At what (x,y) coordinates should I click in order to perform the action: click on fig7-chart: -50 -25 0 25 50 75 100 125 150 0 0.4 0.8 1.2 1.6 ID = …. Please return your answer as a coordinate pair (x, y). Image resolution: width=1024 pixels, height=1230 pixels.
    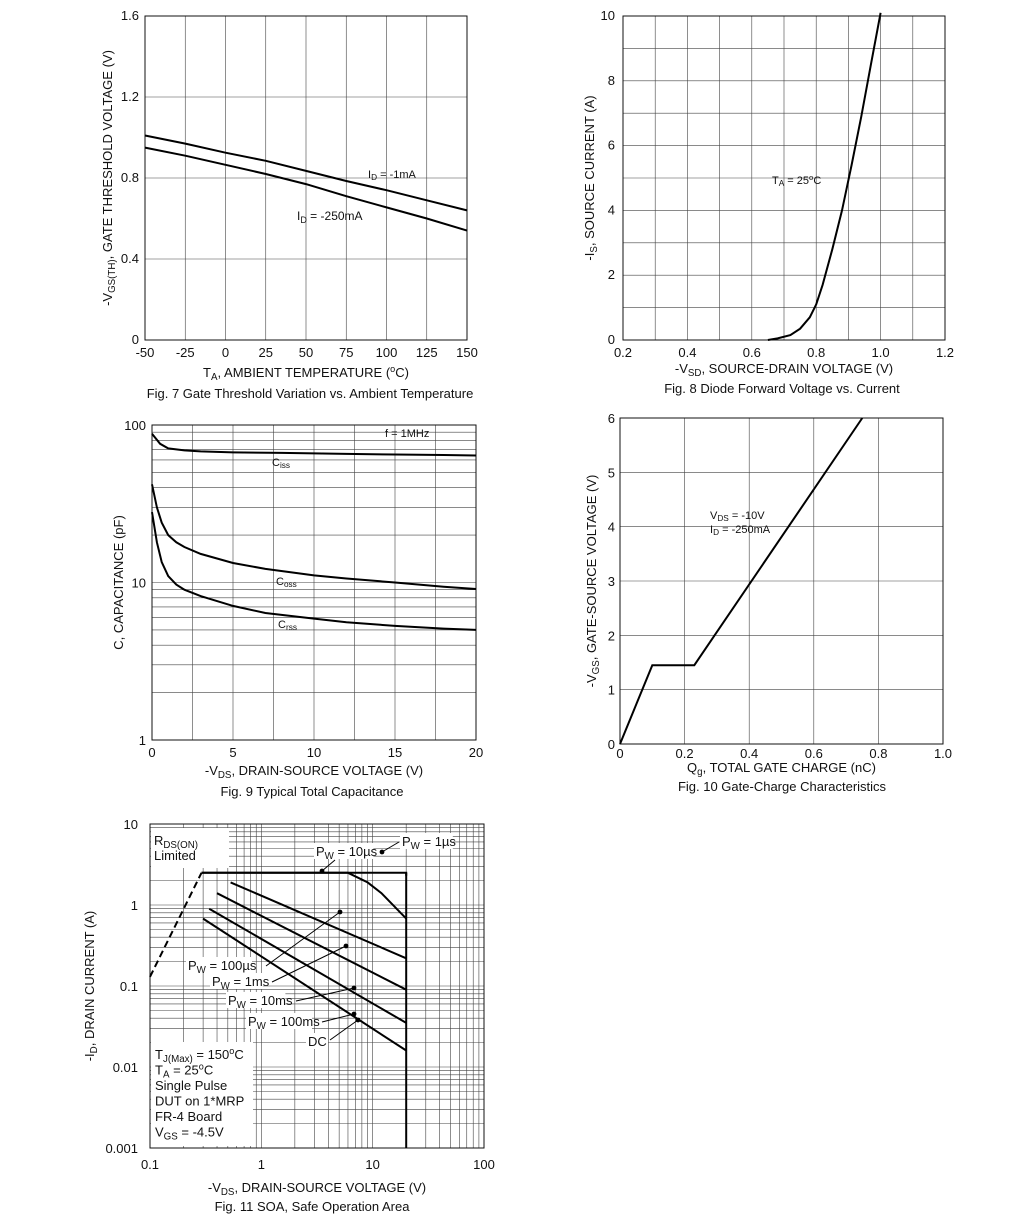
    Looking at the image, I should click on (289, 204).